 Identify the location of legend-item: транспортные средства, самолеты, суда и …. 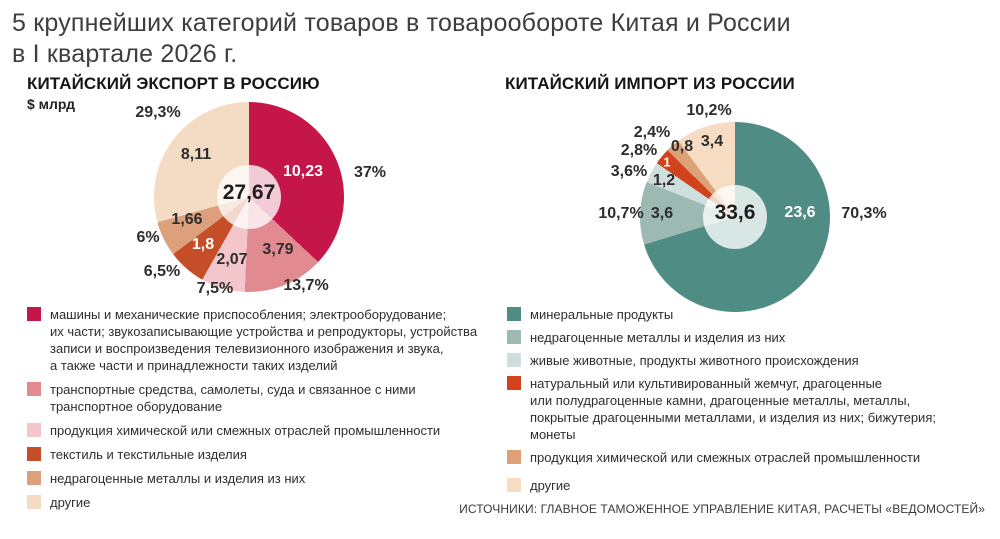
(259, 398).